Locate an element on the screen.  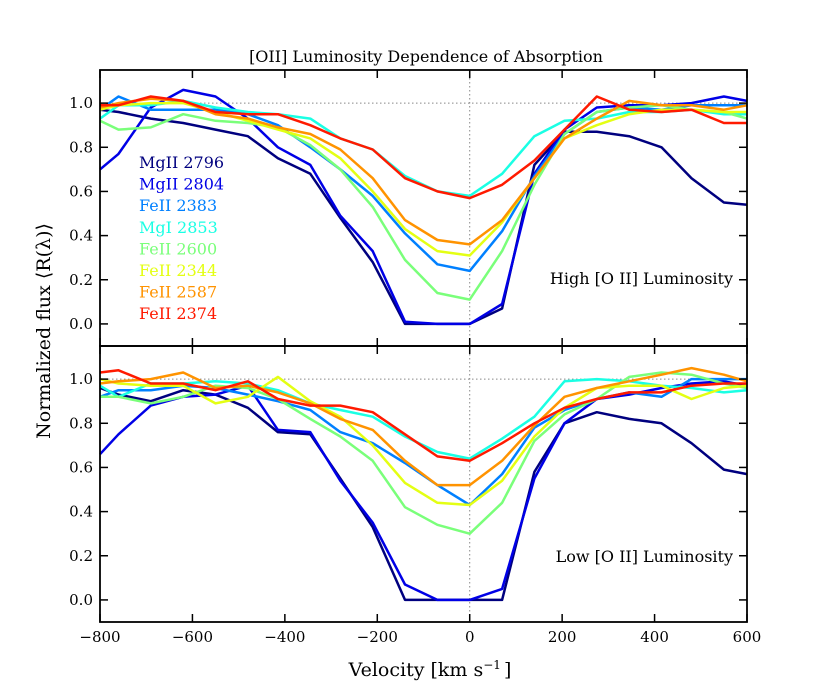
legend-entry: FeII 2374 is located at coordinates (178, 313).